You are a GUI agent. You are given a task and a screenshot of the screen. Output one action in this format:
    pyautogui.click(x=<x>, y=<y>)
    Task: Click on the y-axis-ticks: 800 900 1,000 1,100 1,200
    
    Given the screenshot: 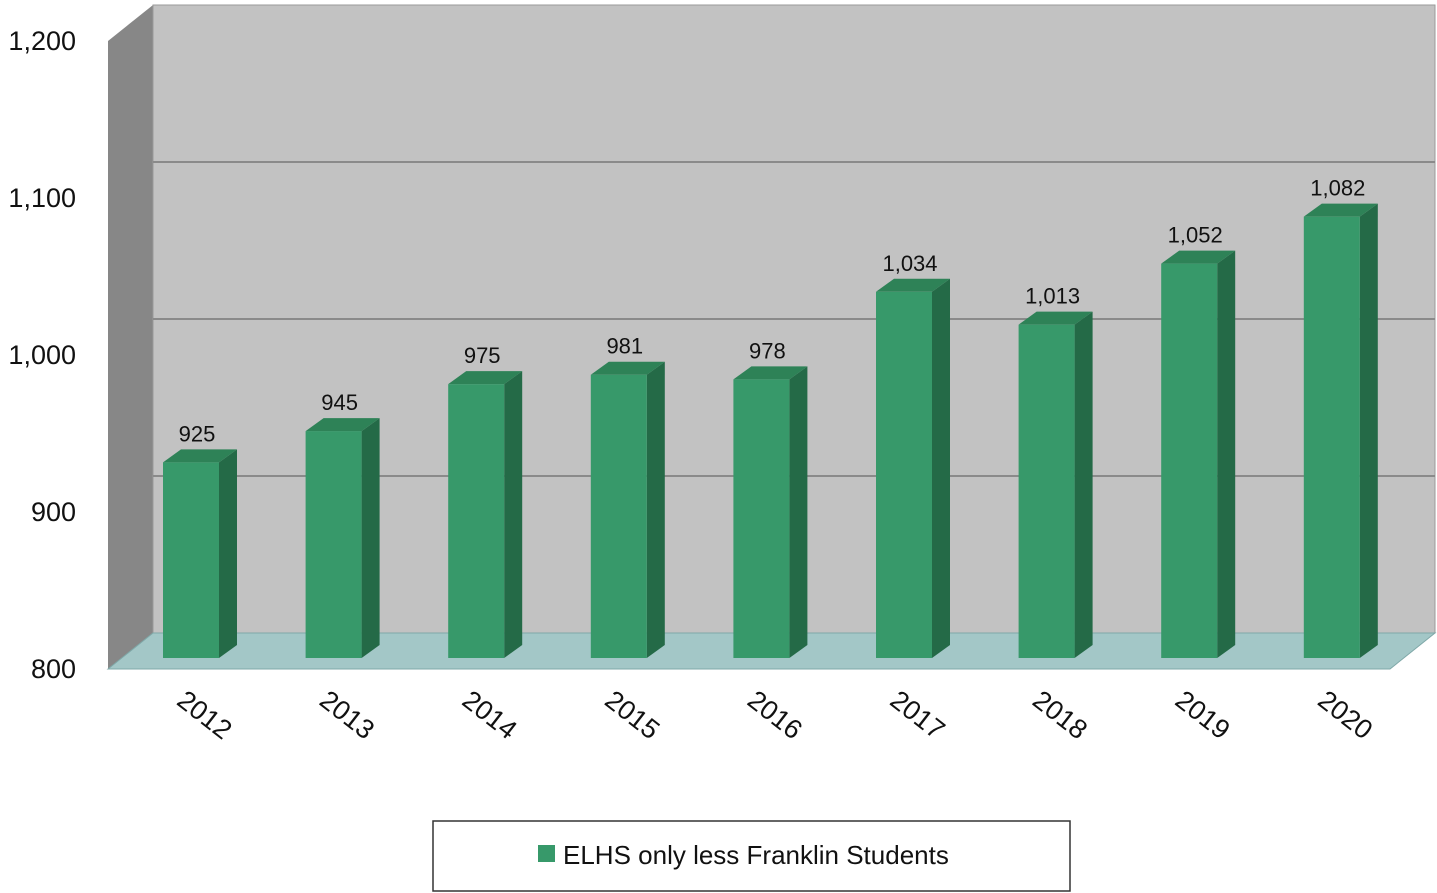 What is the action you would take?
    pyautogui.click(x=42, y=355)
    